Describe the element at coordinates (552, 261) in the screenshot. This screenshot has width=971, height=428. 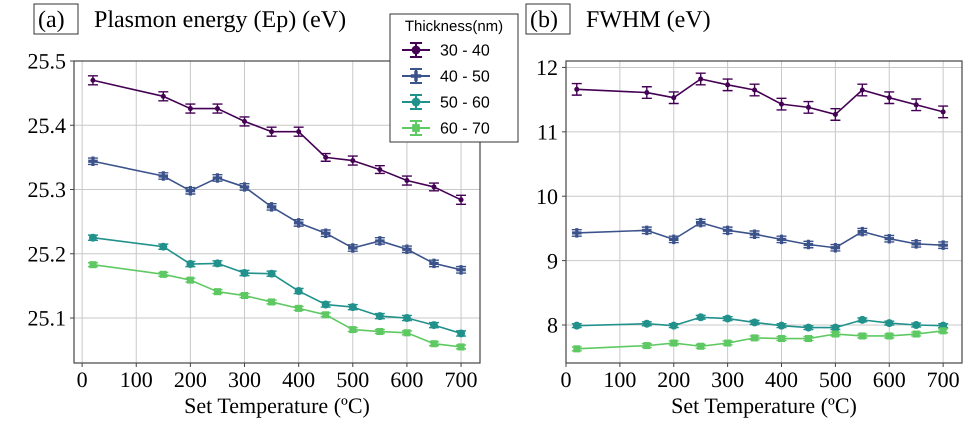
I see `y-tick-label: 9` at that location.